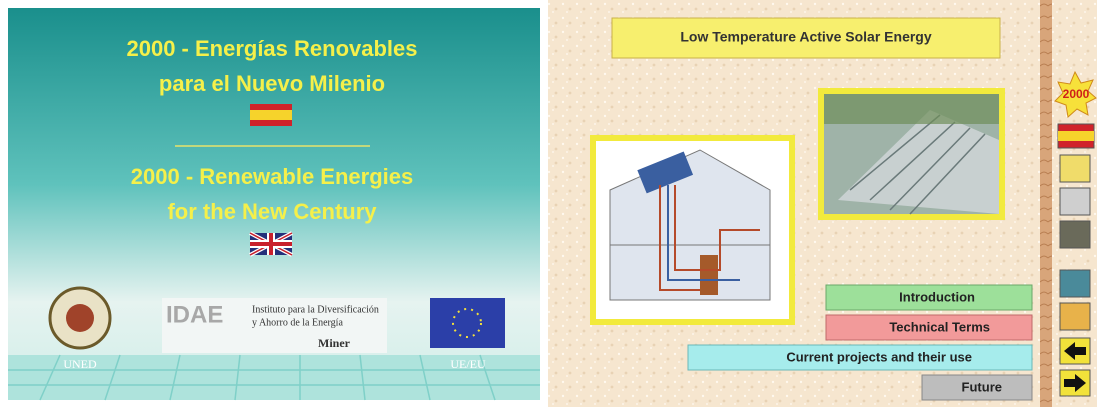 The width and height of the screenshot is (1097, 407). I want to click on title-es-line: para el Nuevo Milenio, so click(272, 83).